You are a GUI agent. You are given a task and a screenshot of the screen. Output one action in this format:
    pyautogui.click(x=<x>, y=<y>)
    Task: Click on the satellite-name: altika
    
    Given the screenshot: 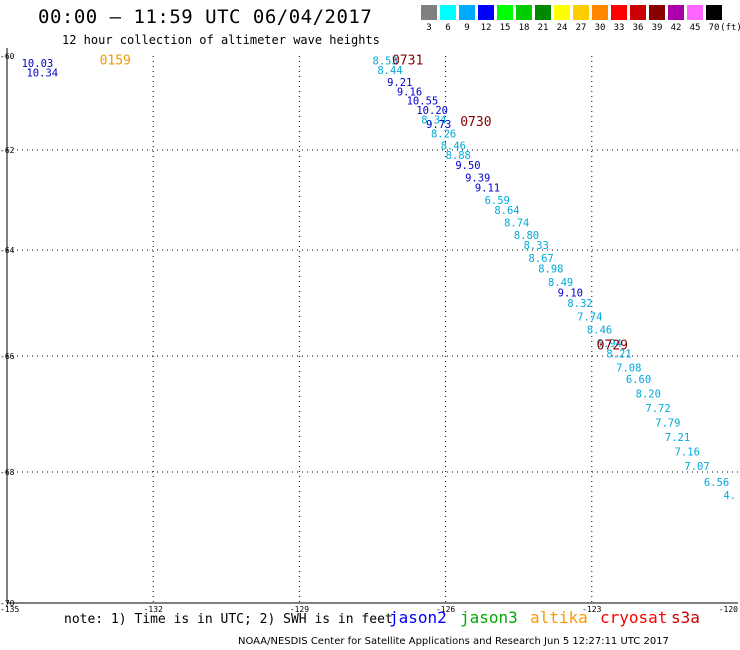 What is the action you would take?
    pyautogui.click(x=559, y=617)
    